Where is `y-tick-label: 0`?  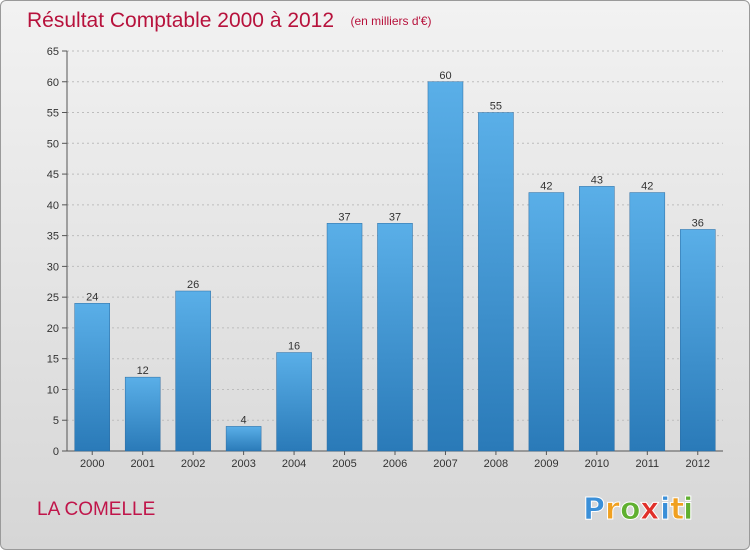
y-tick-label: 0 is located at coordinates (56, 452).